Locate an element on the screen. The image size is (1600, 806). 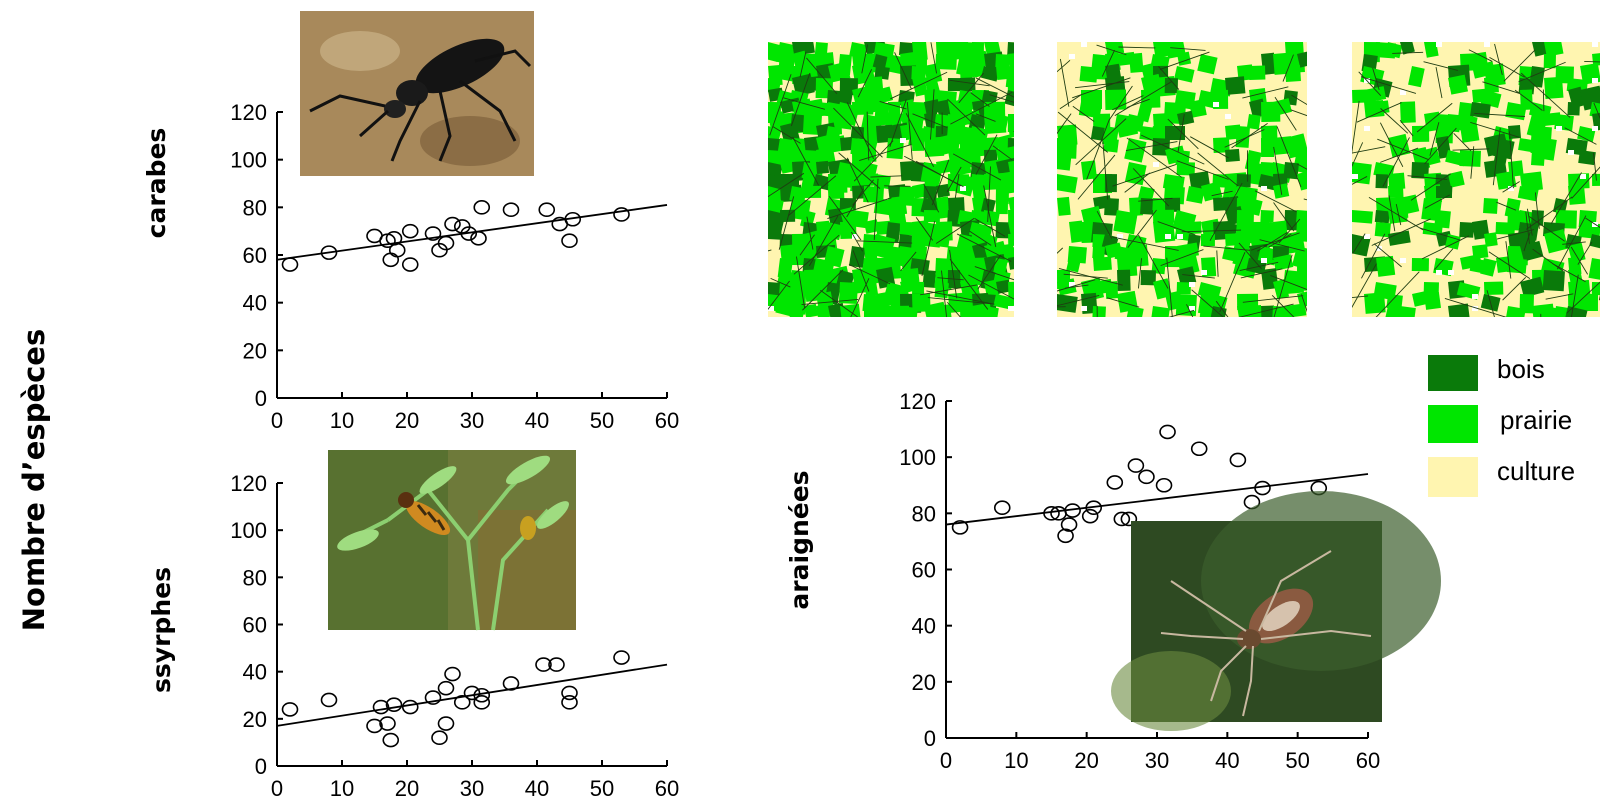
x-tick-label: 40 is located at coordinates (537, 420).